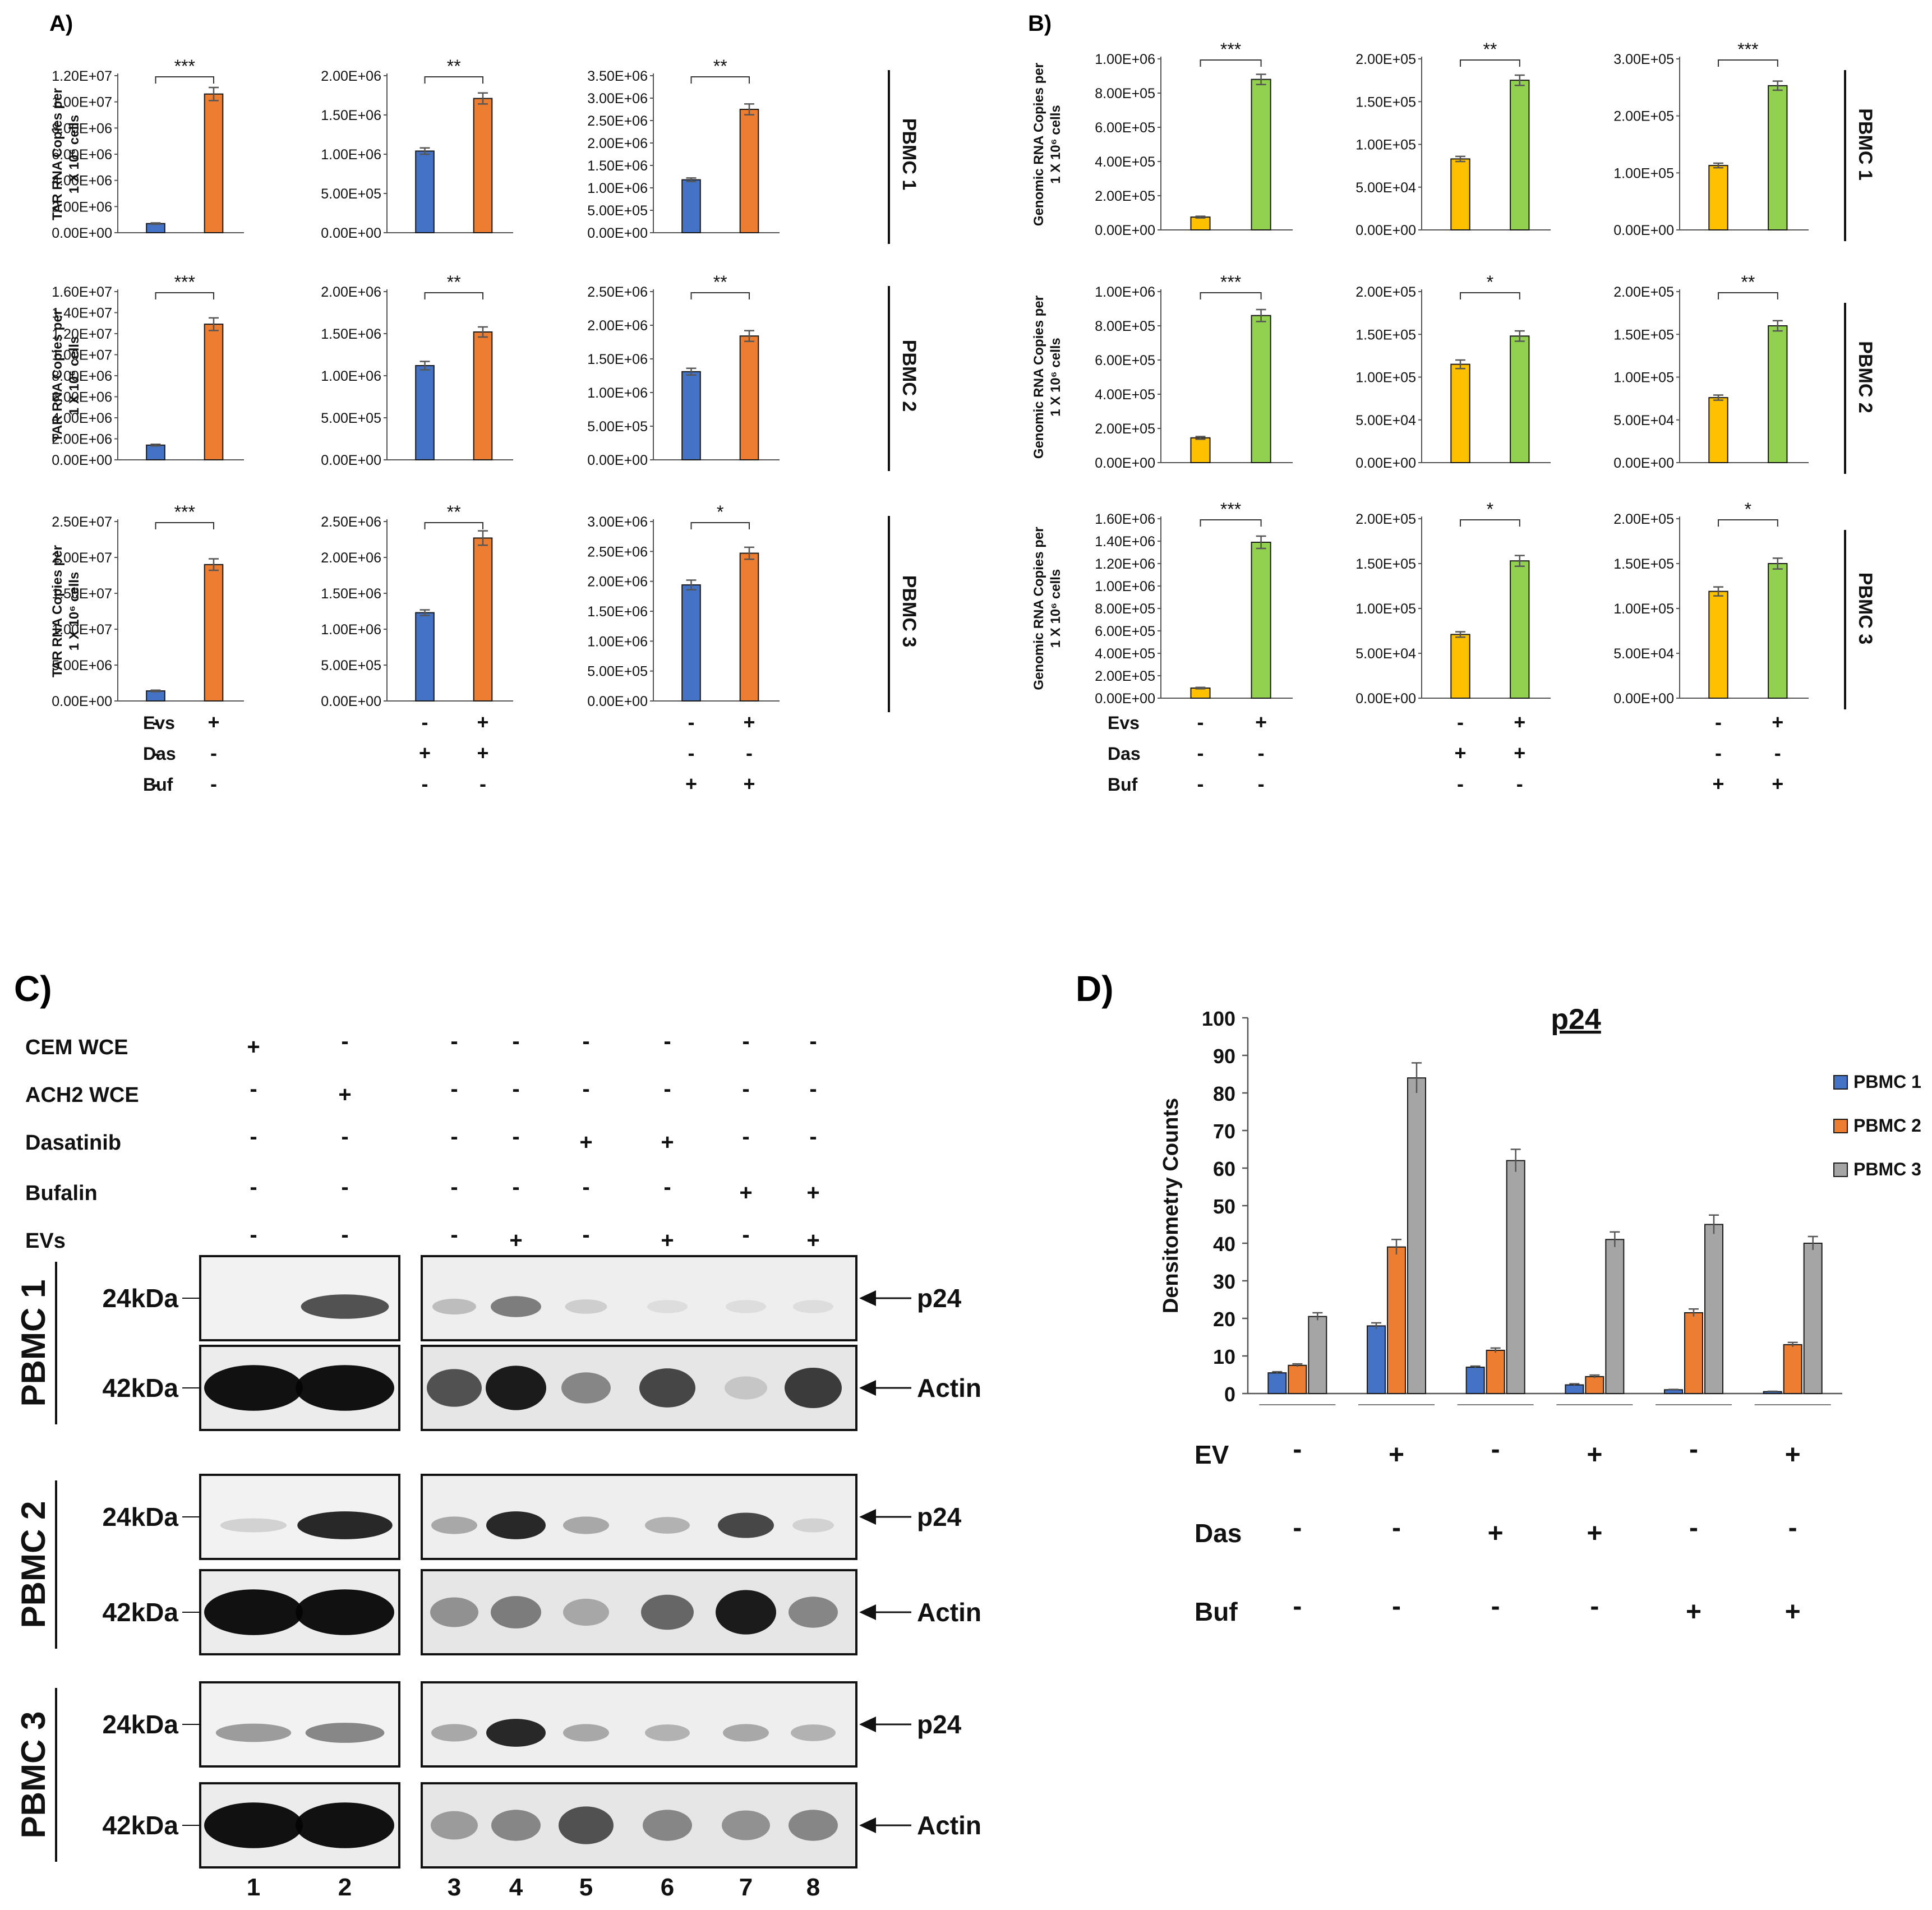  Describe the element at coordinates (498, 1775) in the screenshot. I see `blot-group-3: 24kDa p24 42kDa Actin PBMC 3` at that location.